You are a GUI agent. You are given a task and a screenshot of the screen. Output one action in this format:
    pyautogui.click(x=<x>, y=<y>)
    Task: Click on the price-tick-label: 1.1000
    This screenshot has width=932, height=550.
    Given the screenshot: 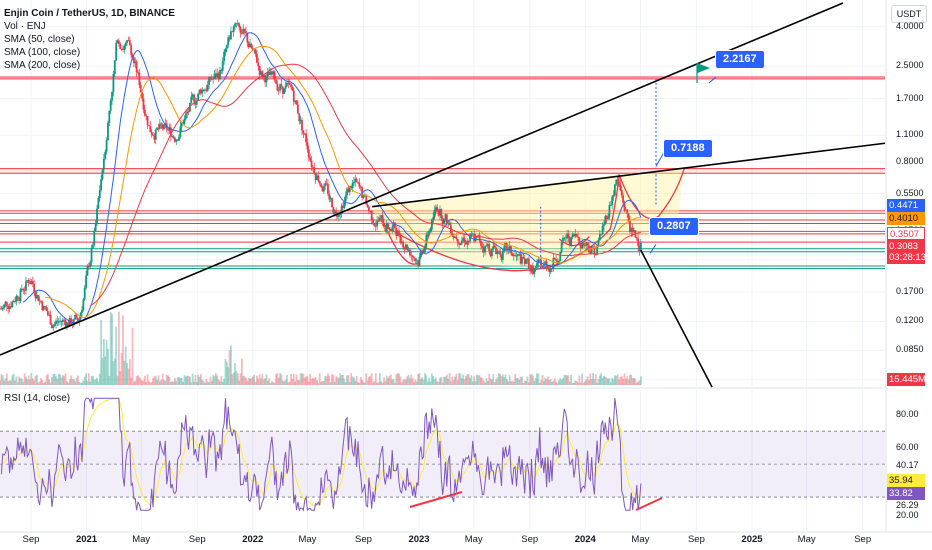 What is the action you would take?
    pyautogui.click(x=910, y=134)
    